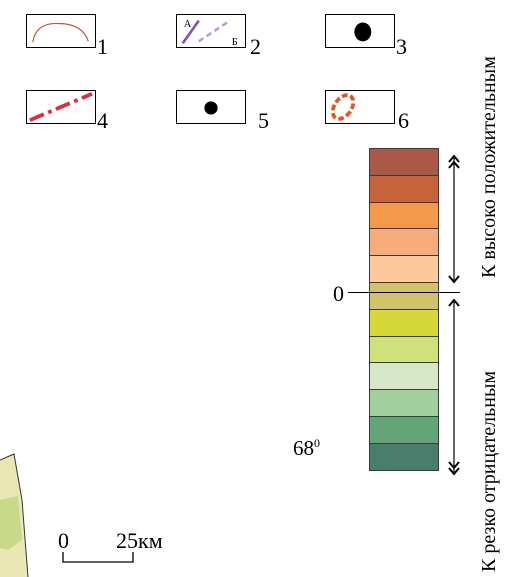 The height and width of the screenshot is (577, 514). I want to click on map-fragment, so click(14, 515).